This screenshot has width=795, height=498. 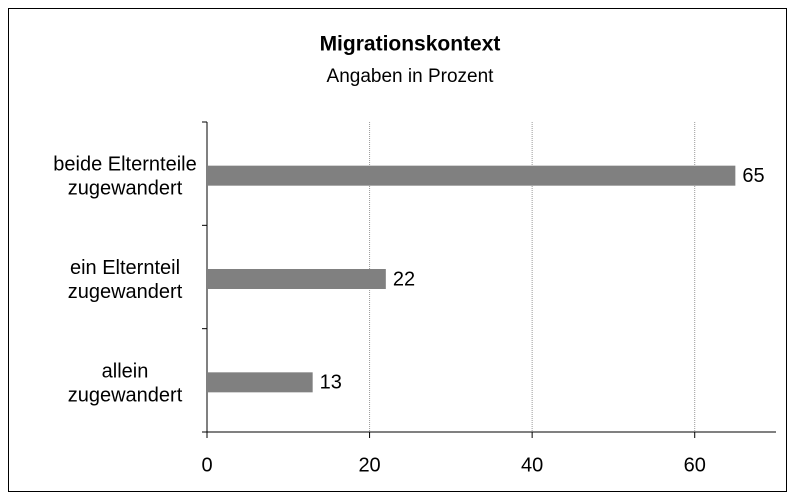 What do you see at coordinates (411, 76) in the screenshot?
I see `chart-subtitle: Angaben in Prozent` at bounding box center [411, 76].